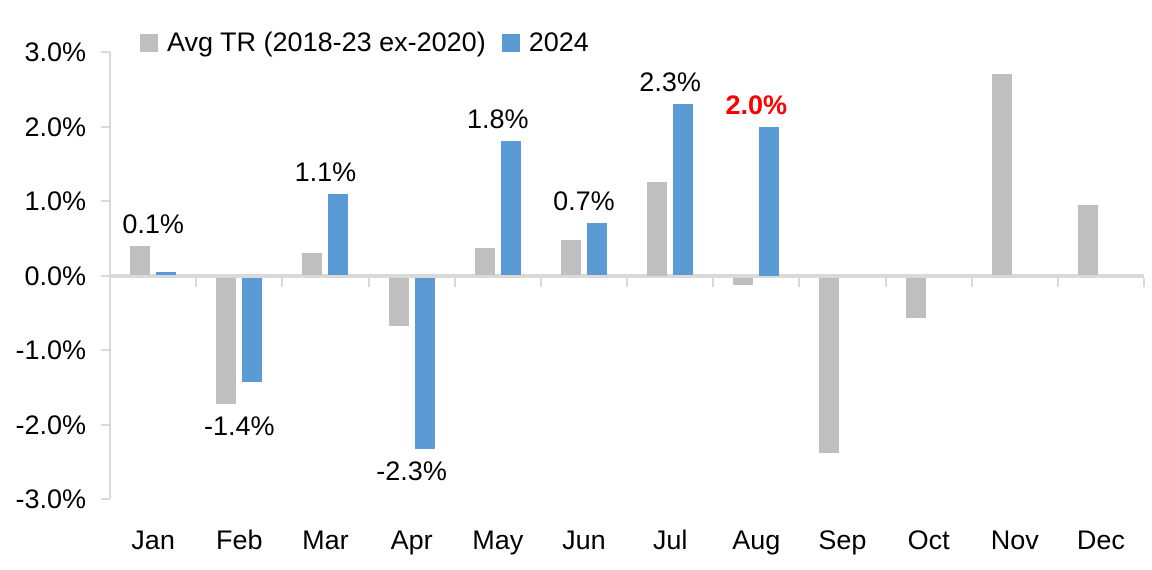  I want to click on data-label-jun: 0.7%, so click(584, 201).